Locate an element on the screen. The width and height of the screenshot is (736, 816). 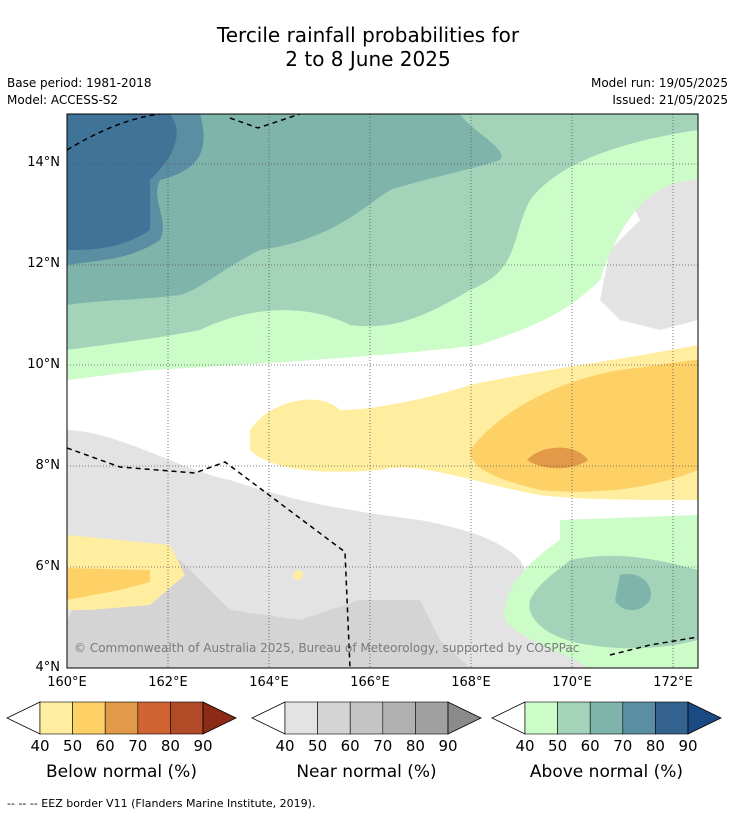
colorbar-near is located at coordinates (366, 718).